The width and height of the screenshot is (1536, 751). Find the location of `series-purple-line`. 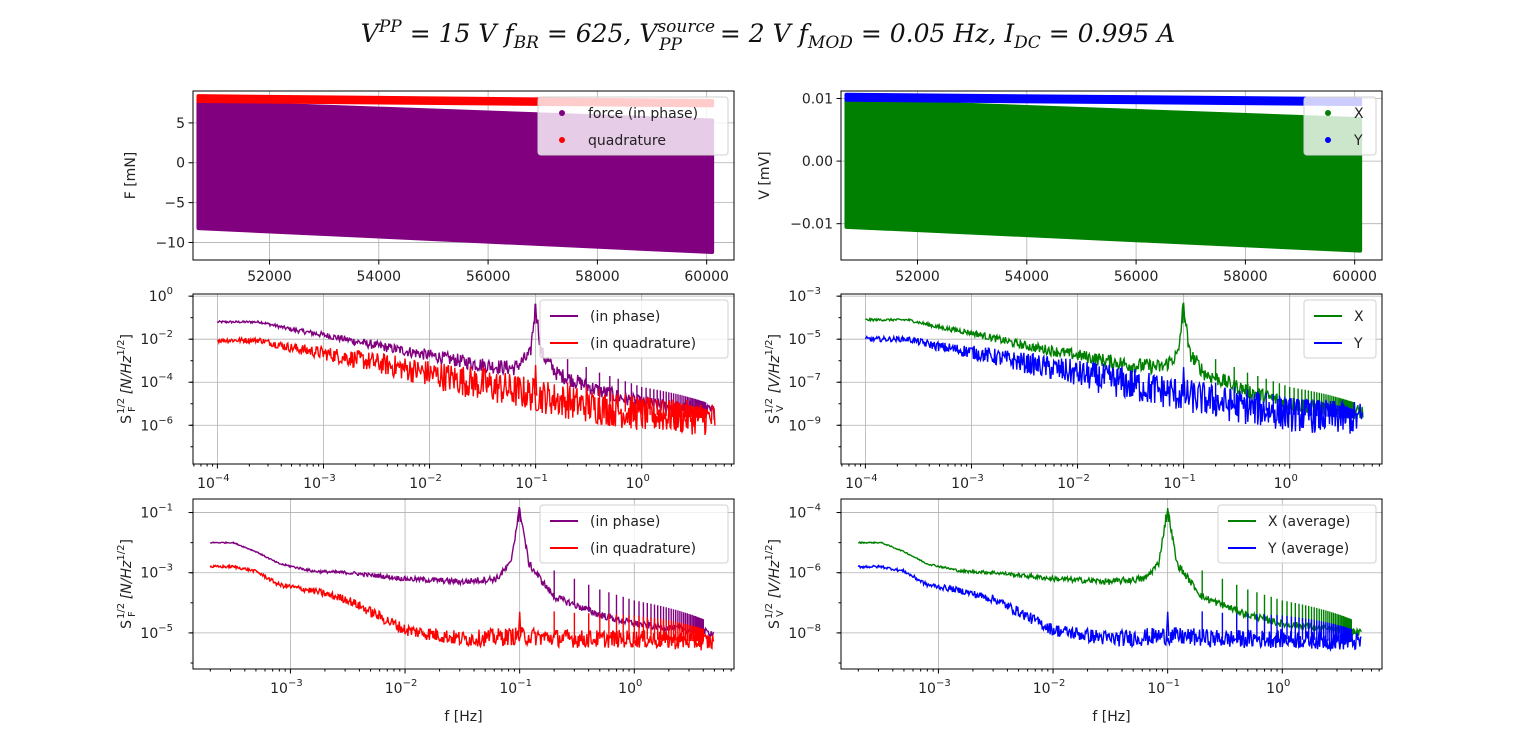

series-purple-line is located at coordinates (462, 572).